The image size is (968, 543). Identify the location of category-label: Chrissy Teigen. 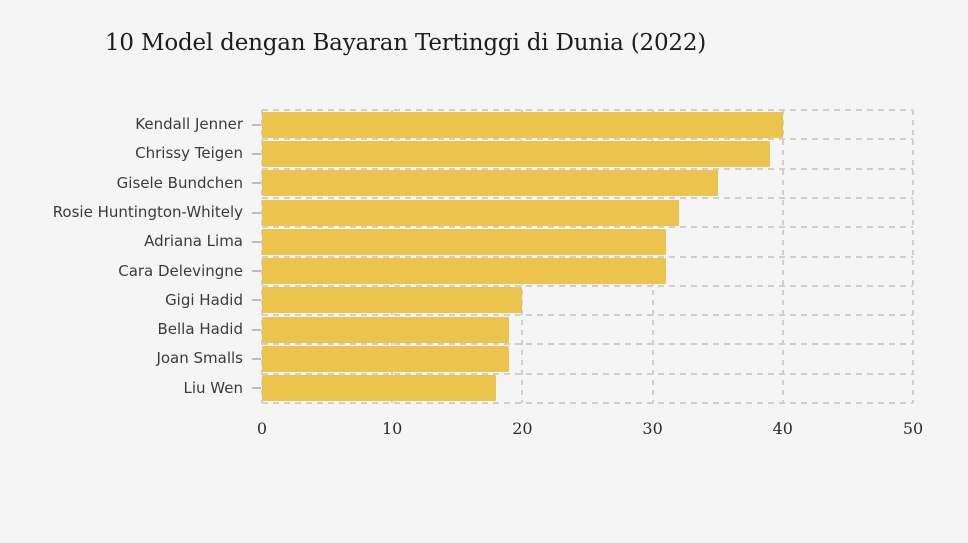
(189, 153).